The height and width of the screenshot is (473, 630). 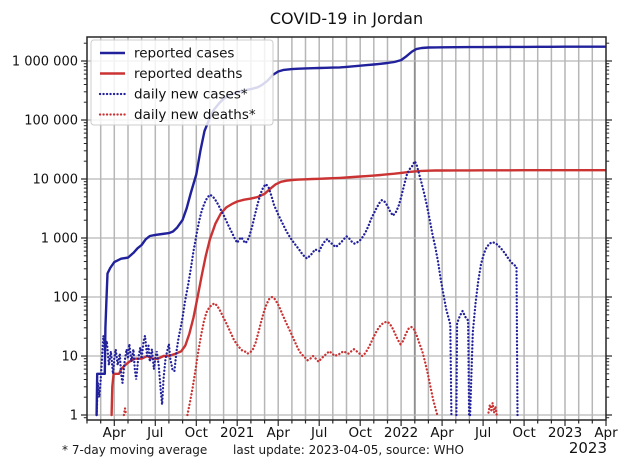 I want to click on svg-text: daily new cases*, so click(x=191, y=95).